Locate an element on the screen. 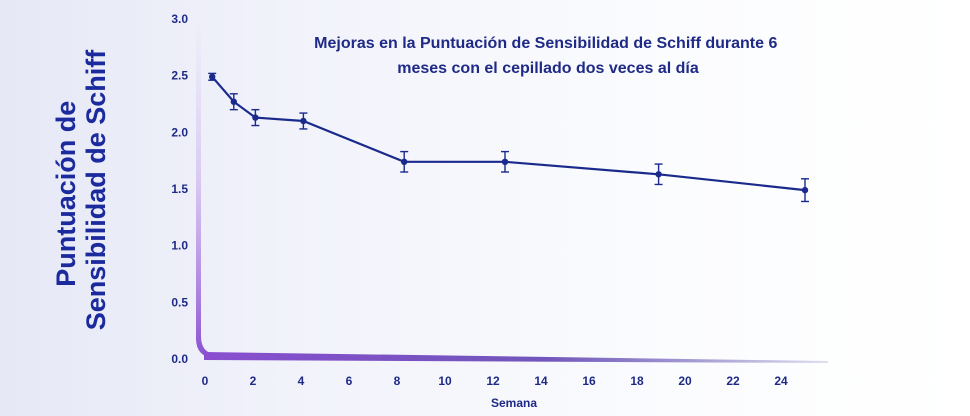  x-axis-line is located at coordinates (516, 357).